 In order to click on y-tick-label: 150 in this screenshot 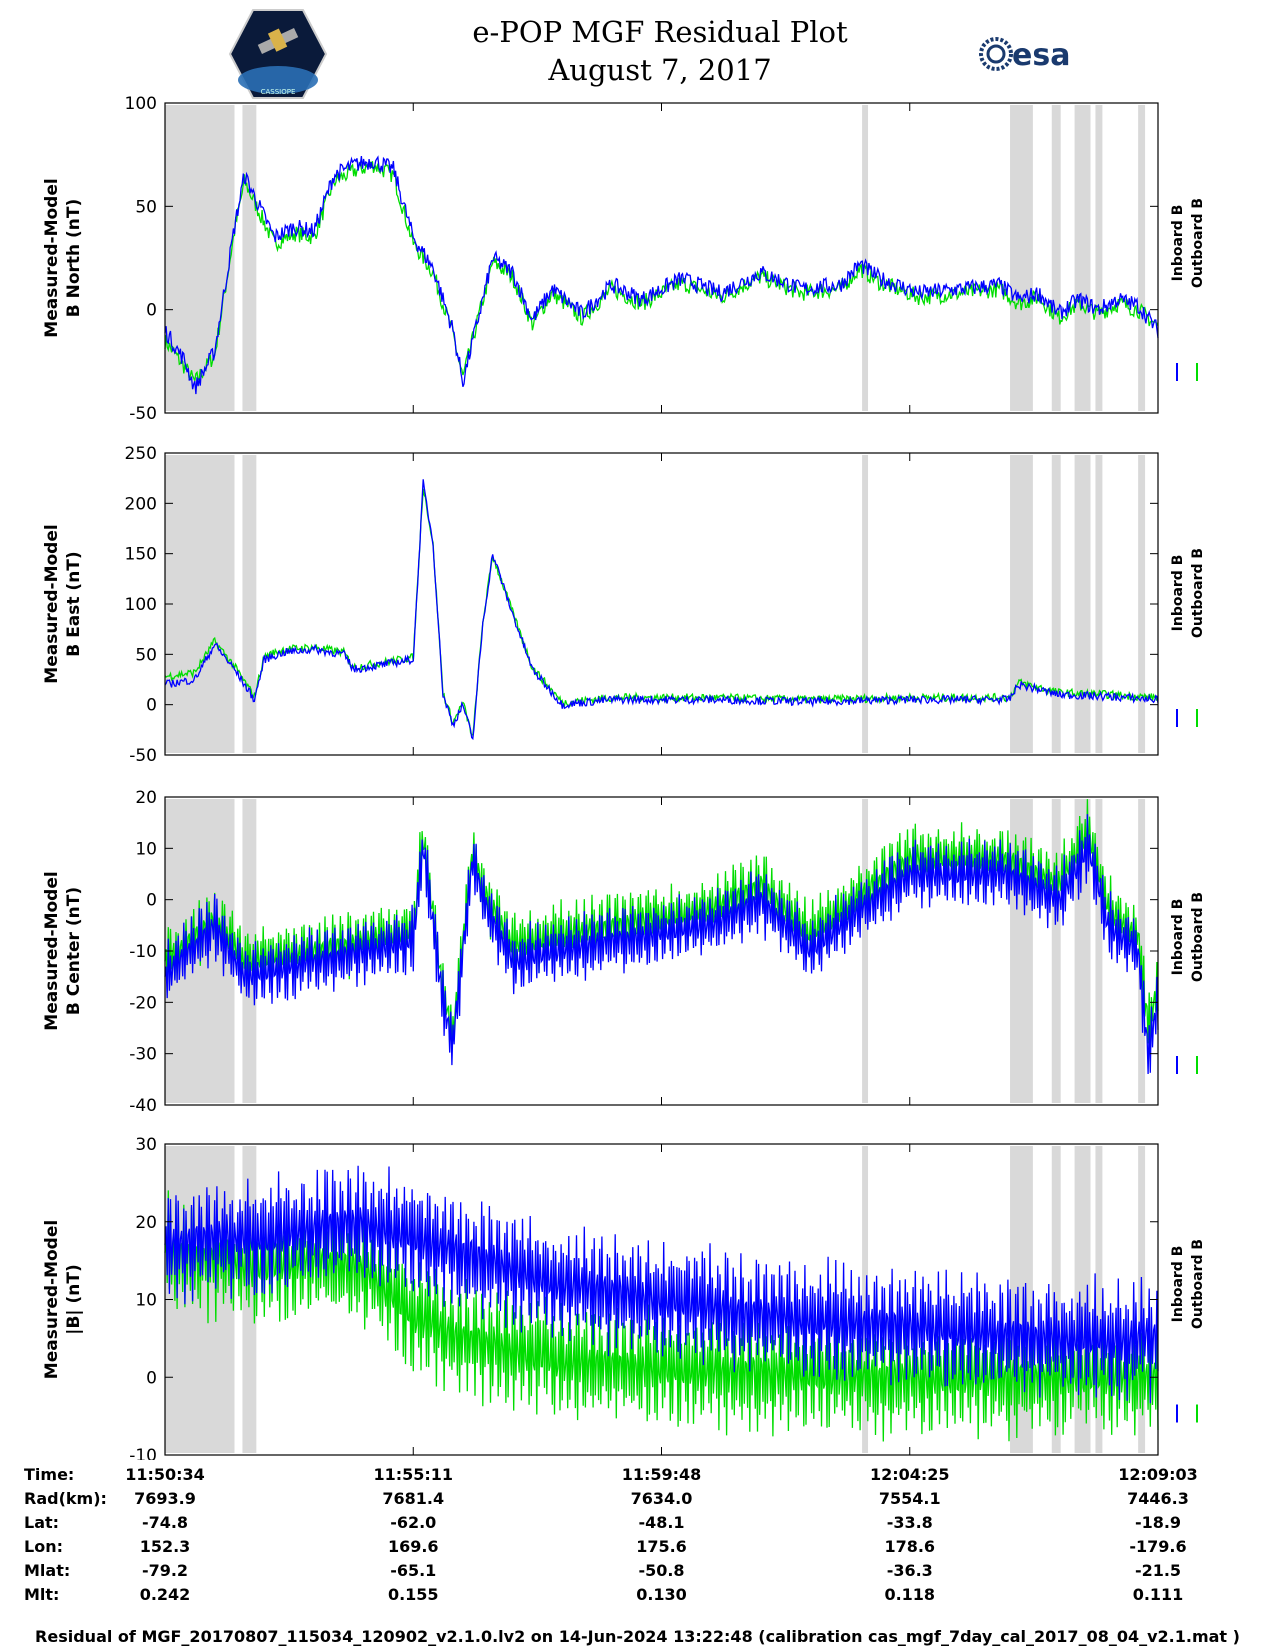, I will do `click(141, 555)`.